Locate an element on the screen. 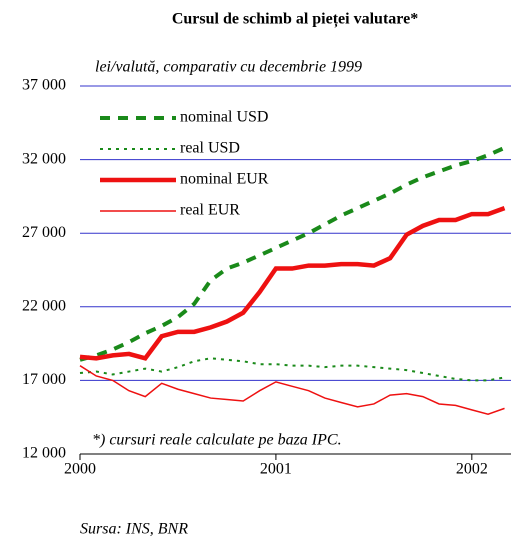 The height and width of the screenshot is (542, 511). note: *) cursuri reale calculate pe baza IPC. is located at coordinates (217, 440).